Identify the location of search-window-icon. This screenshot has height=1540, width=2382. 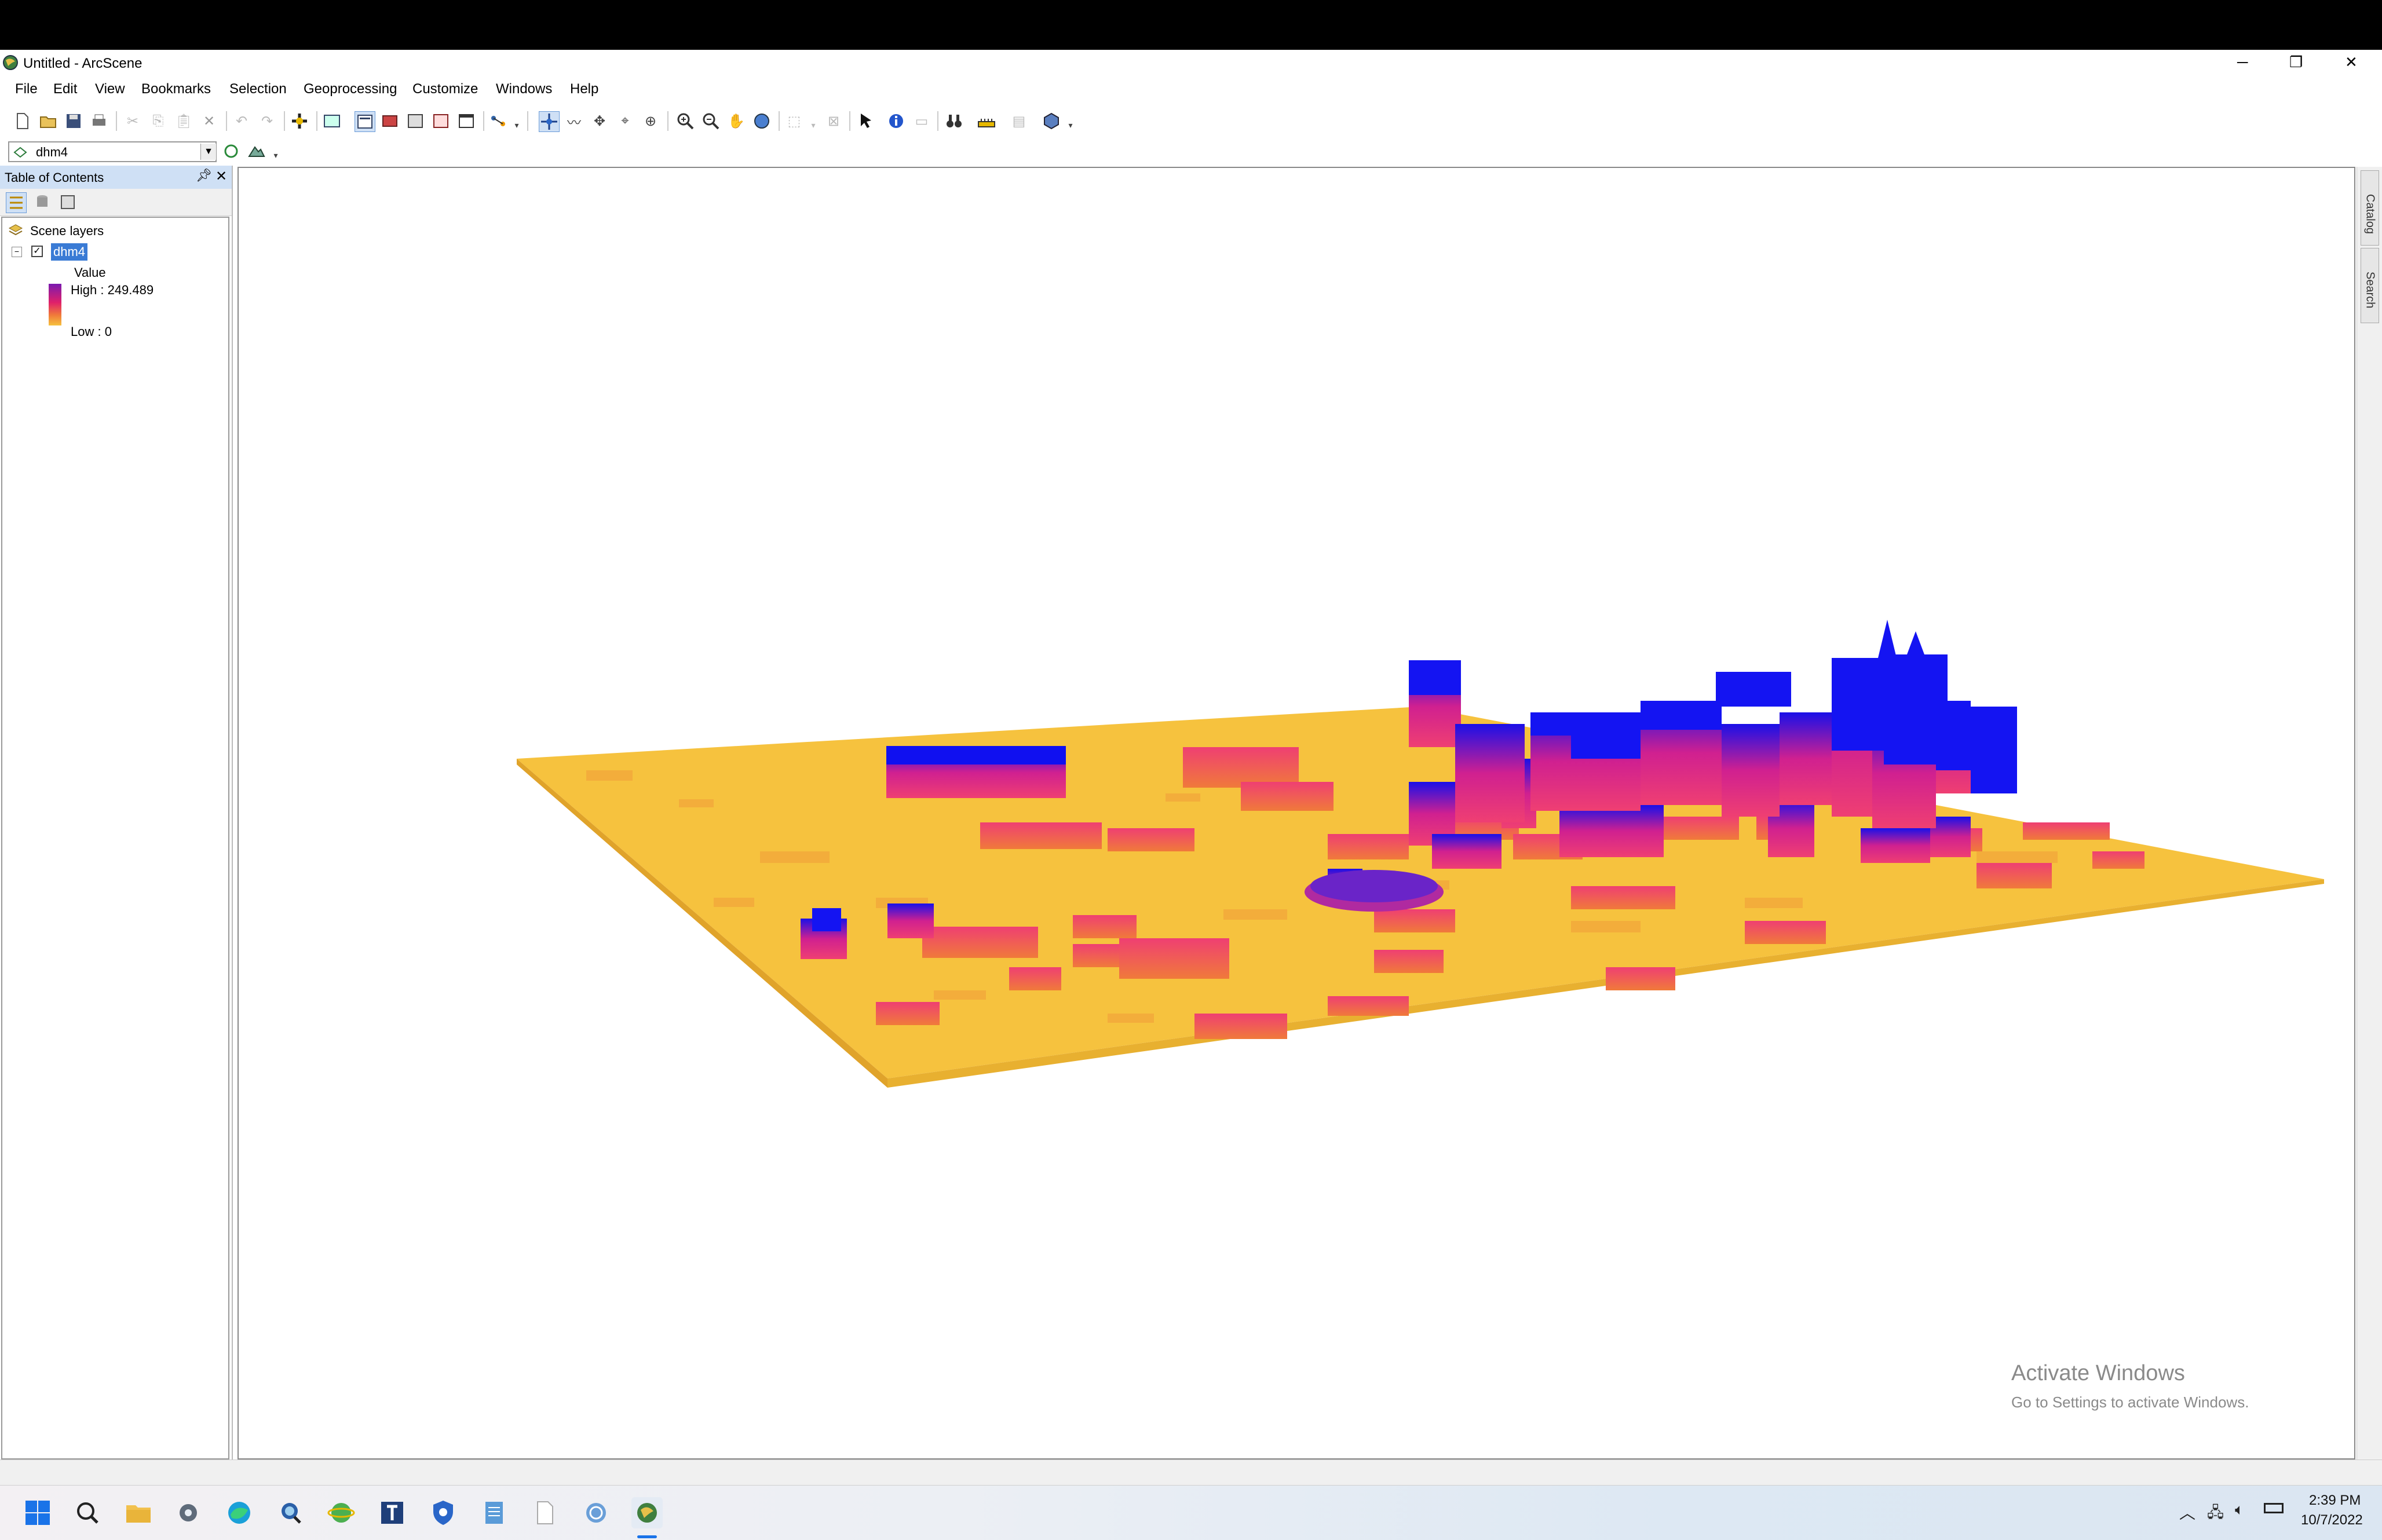
(441, 121).